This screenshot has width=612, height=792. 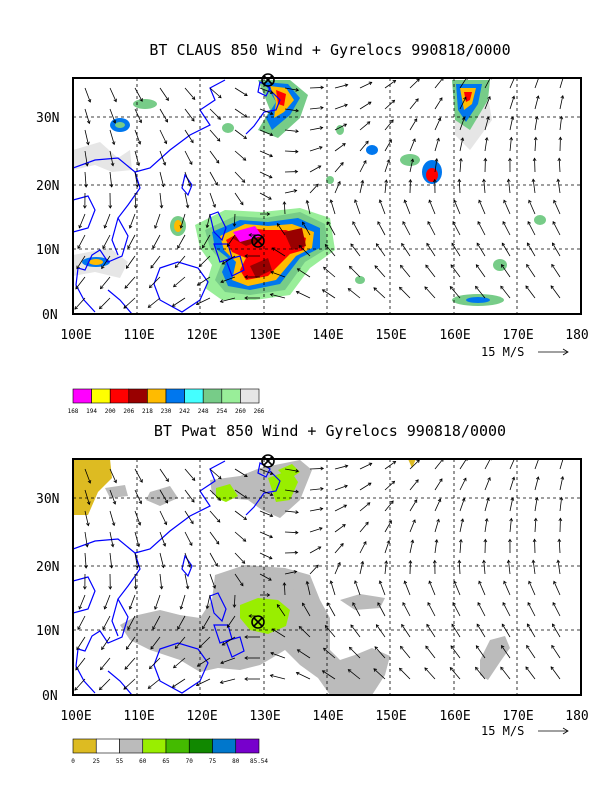 I want to click on bottom-lat-20N: 20N, so click(x=47, y=567).